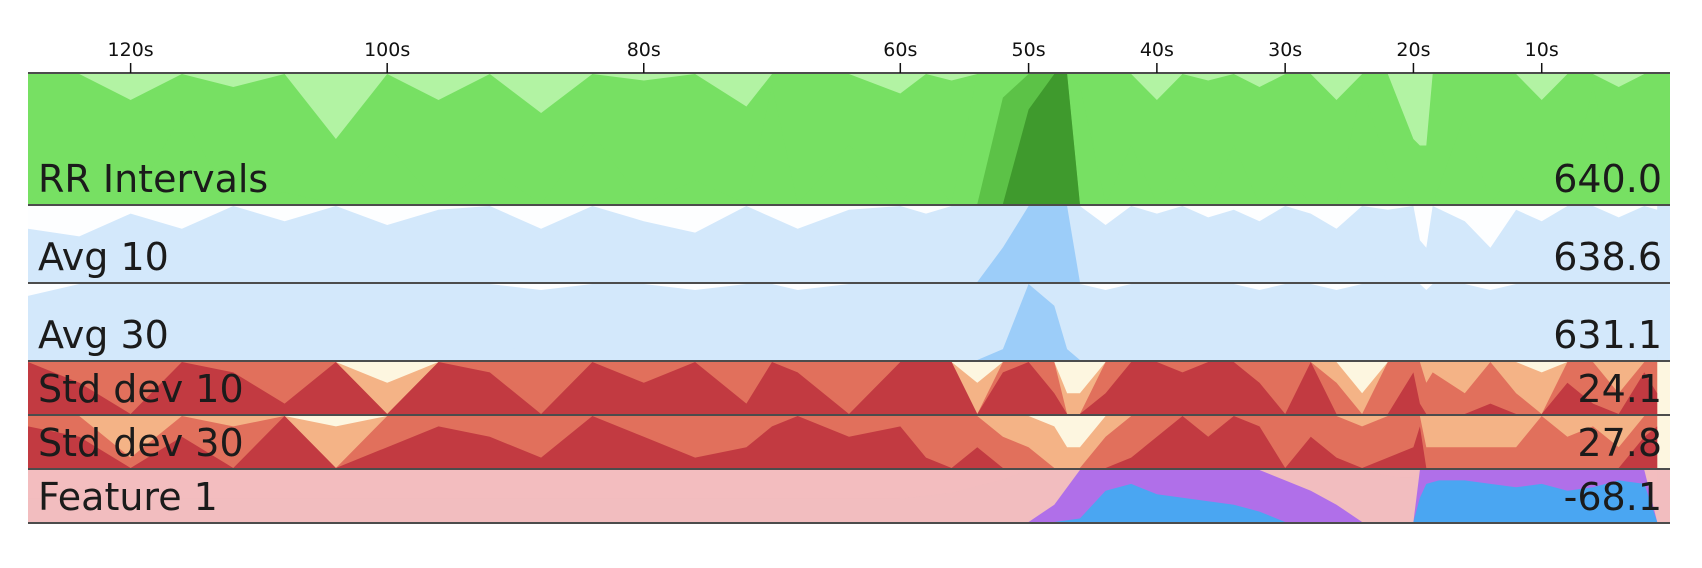 The image size is (1702, 568). I want to click on track-label-1: RR Intervals, so click(153, 179).